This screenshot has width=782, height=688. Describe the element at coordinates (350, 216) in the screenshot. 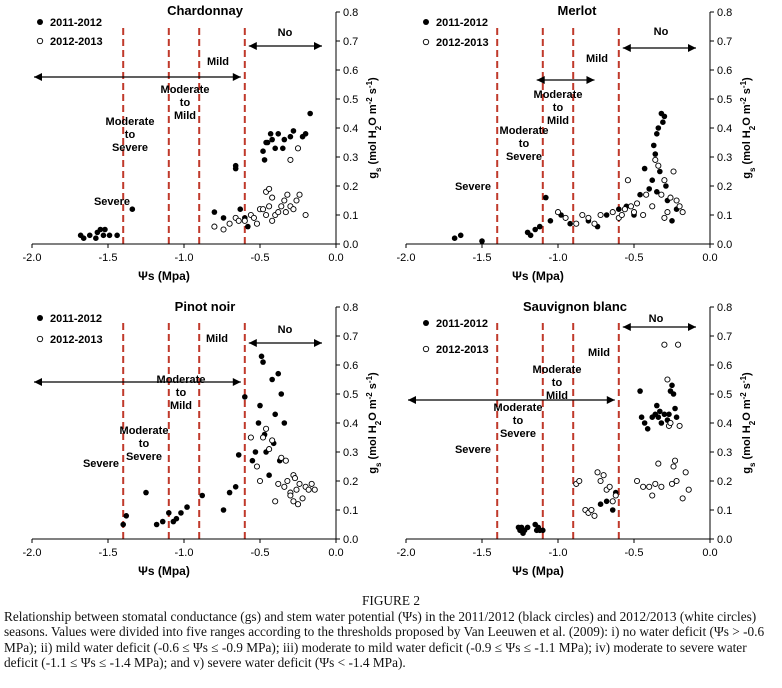

I see `y-tick-label: 0.1` at that location.